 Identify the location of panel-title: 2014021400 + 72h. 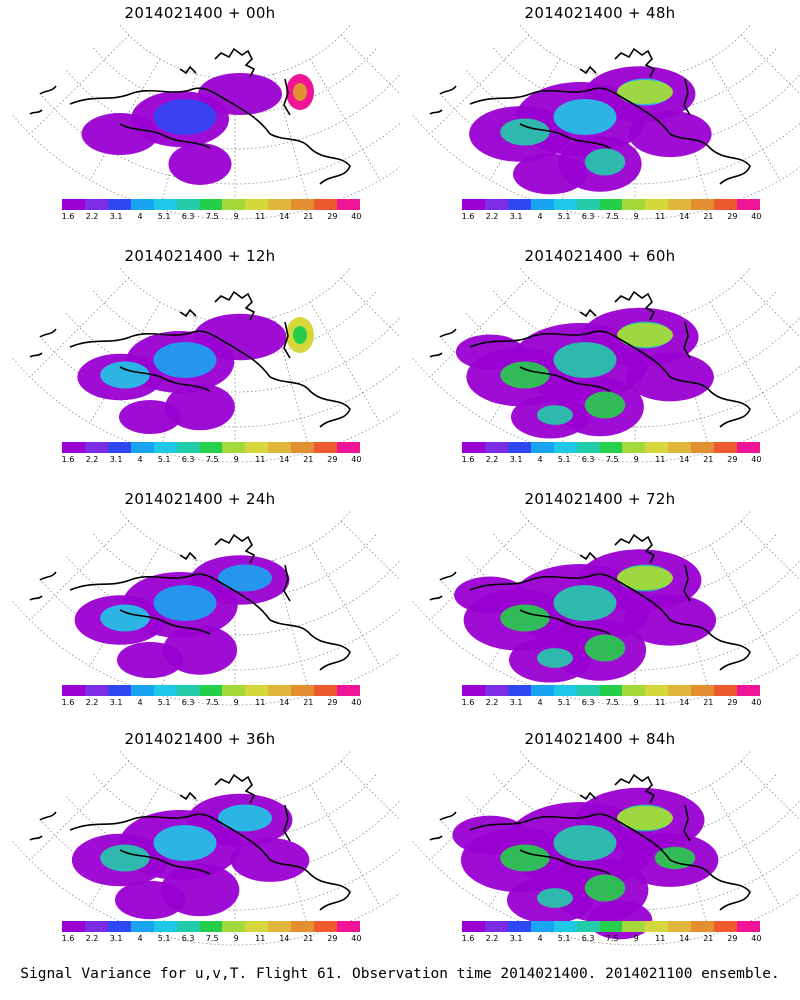
(600, 499).